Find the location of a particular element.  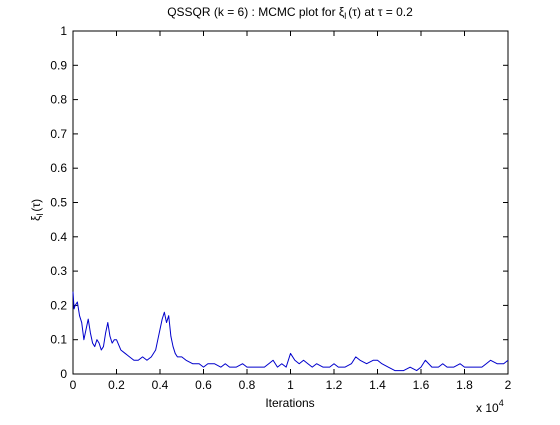

x-tick-label: 0.6 is located at coordinates (203, 385).